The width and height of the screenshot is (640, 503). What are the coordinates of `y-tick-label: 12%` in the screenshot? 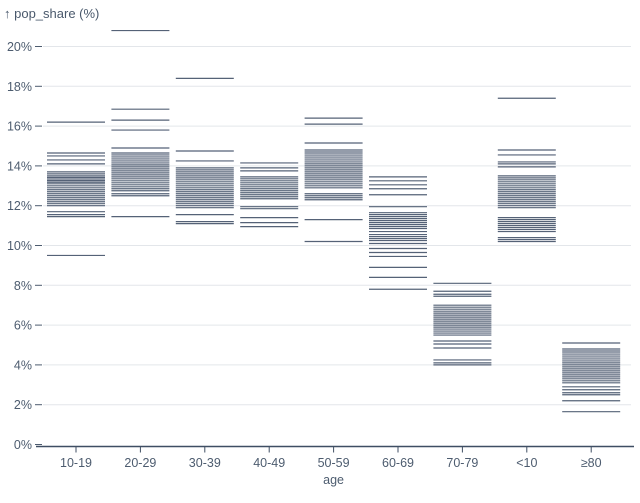 It's located at (19, 206).